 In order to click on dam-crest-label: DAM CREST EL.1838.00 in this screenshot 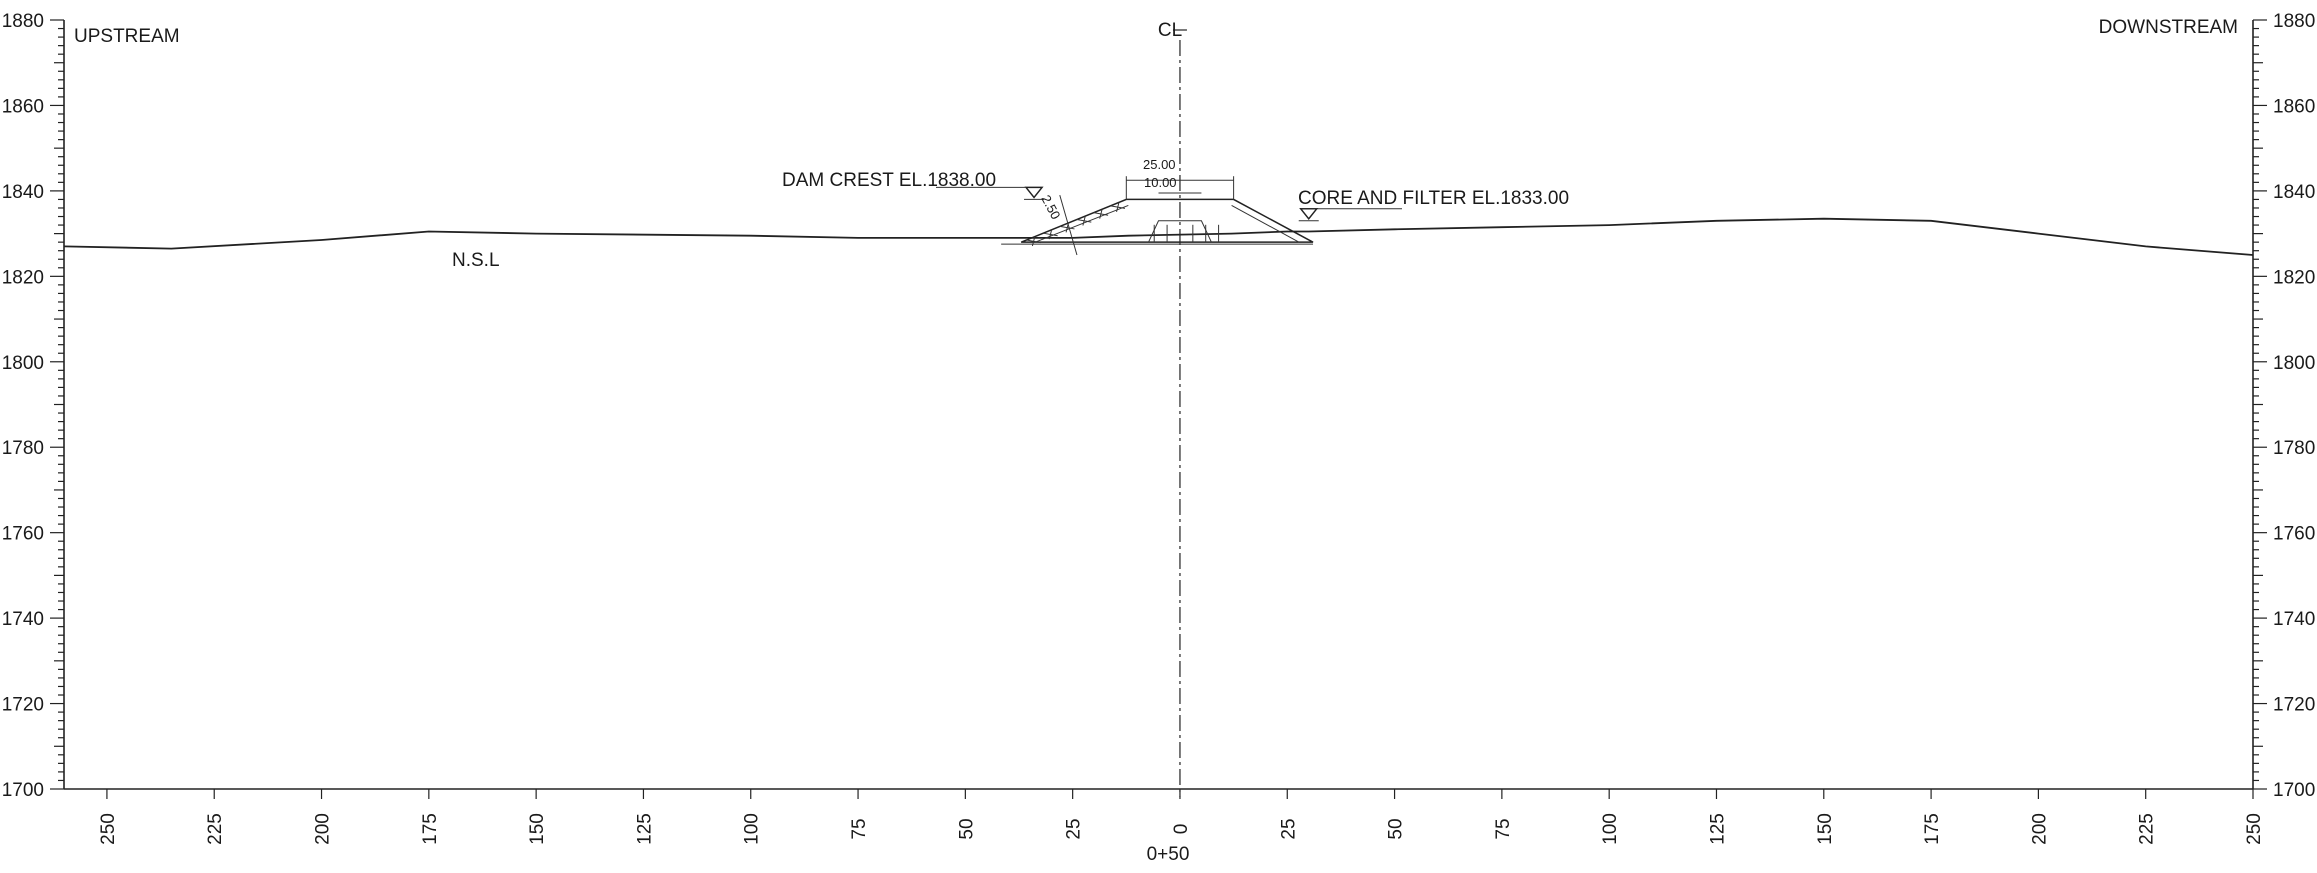, I will do `click(889, 180)`.